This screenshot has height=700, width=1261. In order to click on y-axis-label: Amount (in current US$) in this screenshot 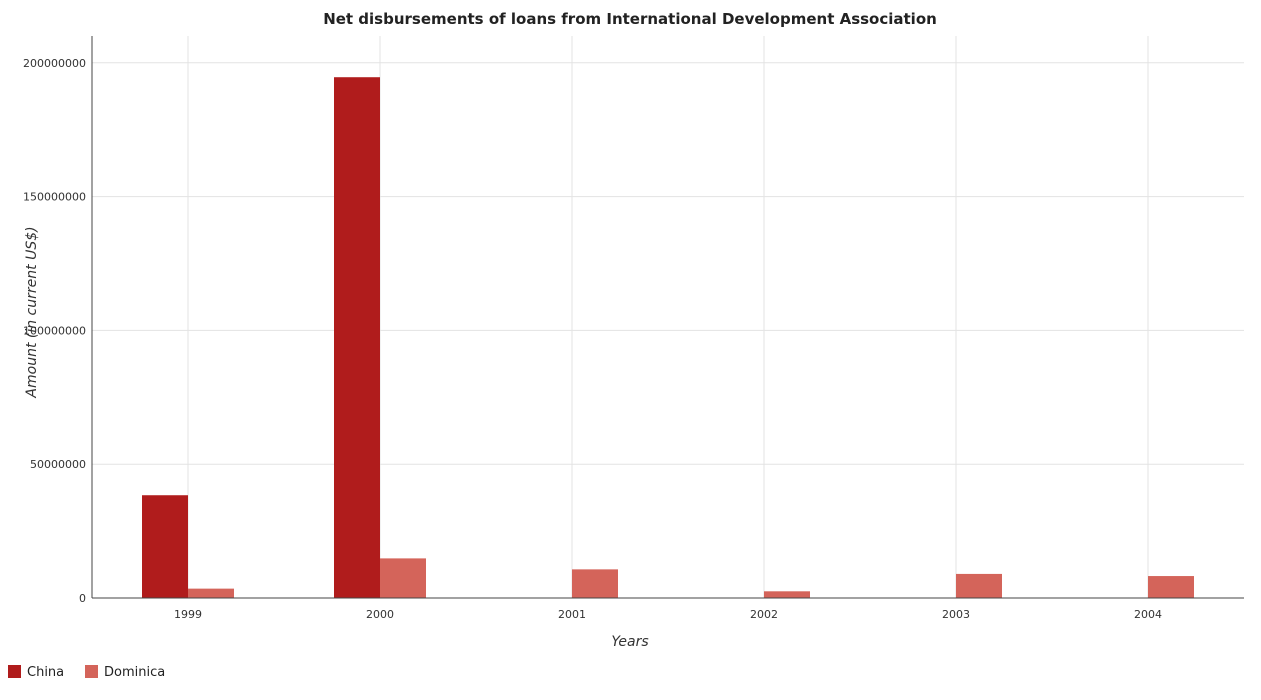, I will do `click(32, 312)`.